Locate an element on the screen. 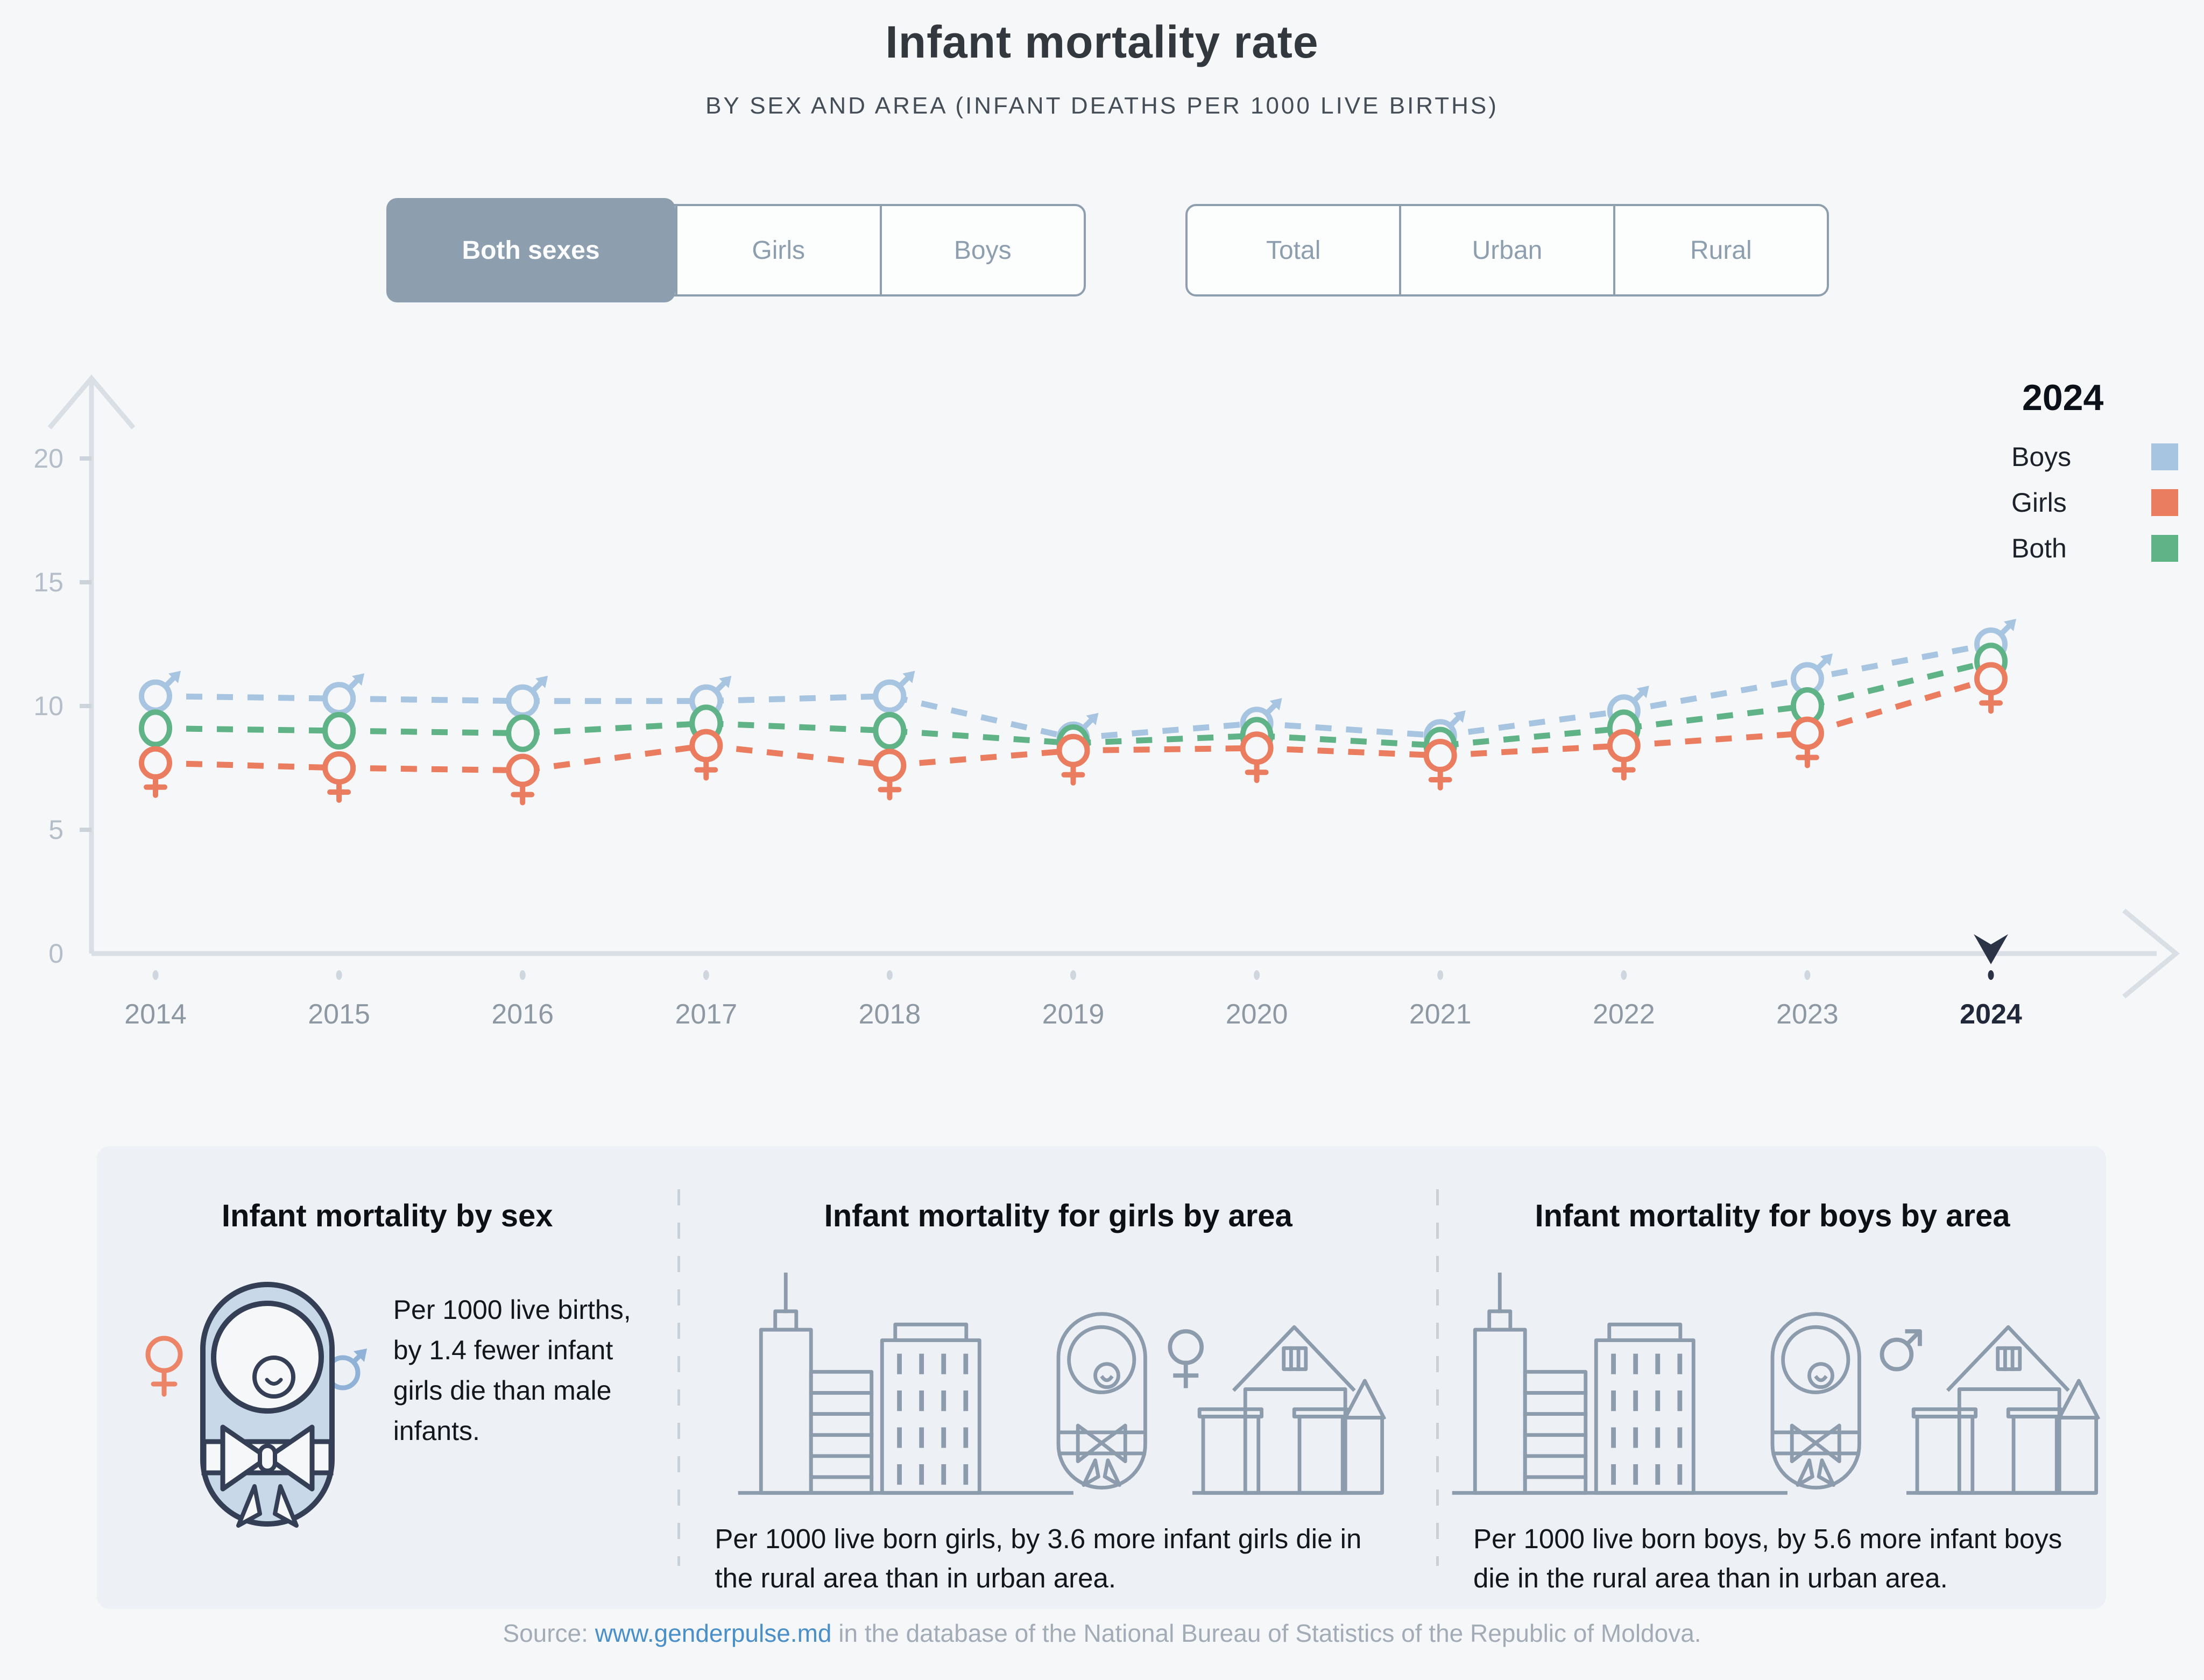  sex-filter-group: Both sexes Girls Boys is located at coordinates (736, 250).